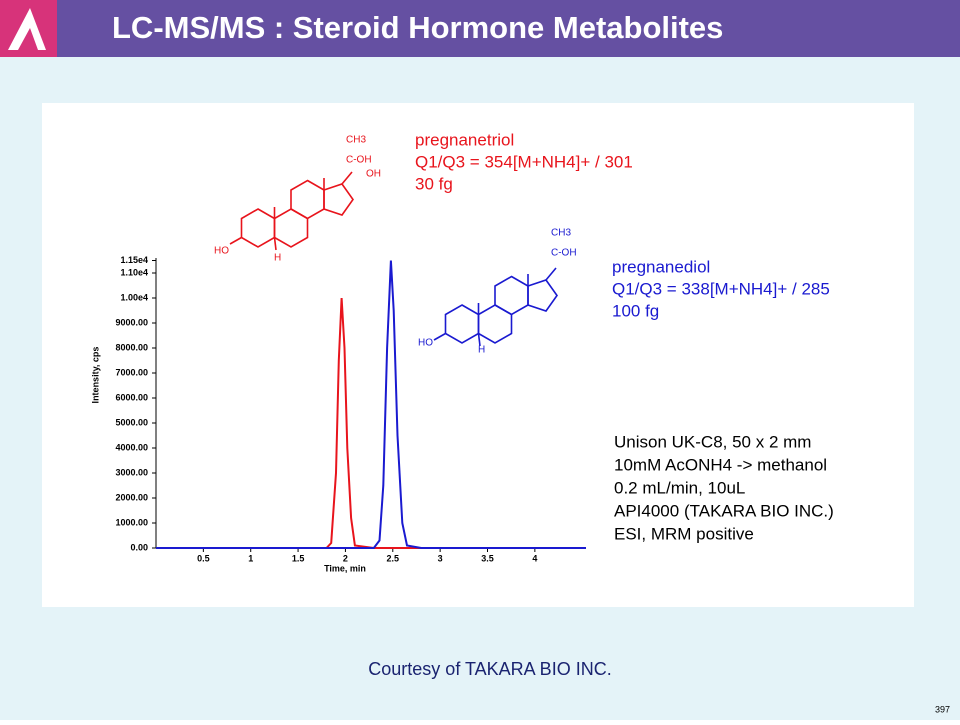  What do you see at coordinates (131, 522) in the screenshot?
I see `y-tick-label: 1000.00` at bounding box center [131, 522].